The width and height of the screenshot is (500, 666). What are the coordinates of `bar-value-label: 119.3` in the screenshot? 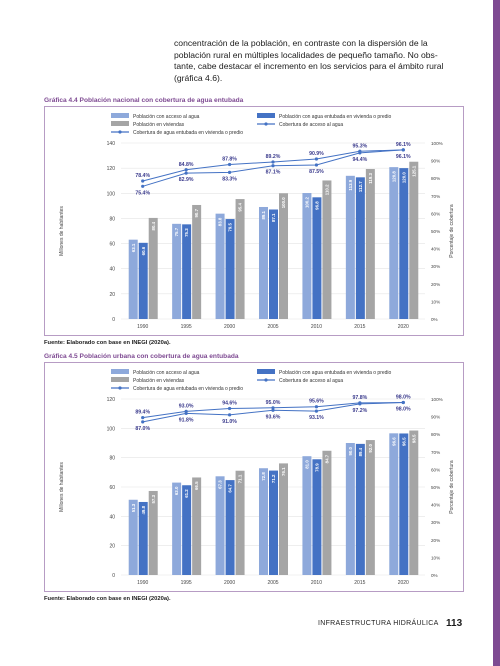 It's located at (370, 177).